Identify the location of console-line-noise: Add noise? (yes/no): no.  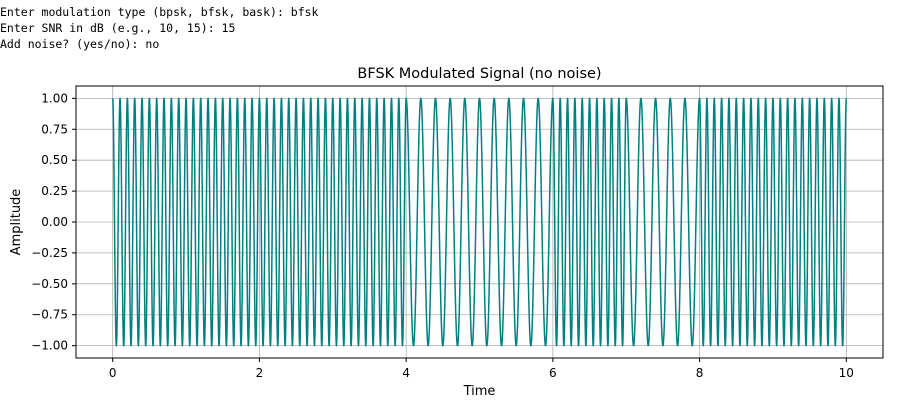
(80, 44).